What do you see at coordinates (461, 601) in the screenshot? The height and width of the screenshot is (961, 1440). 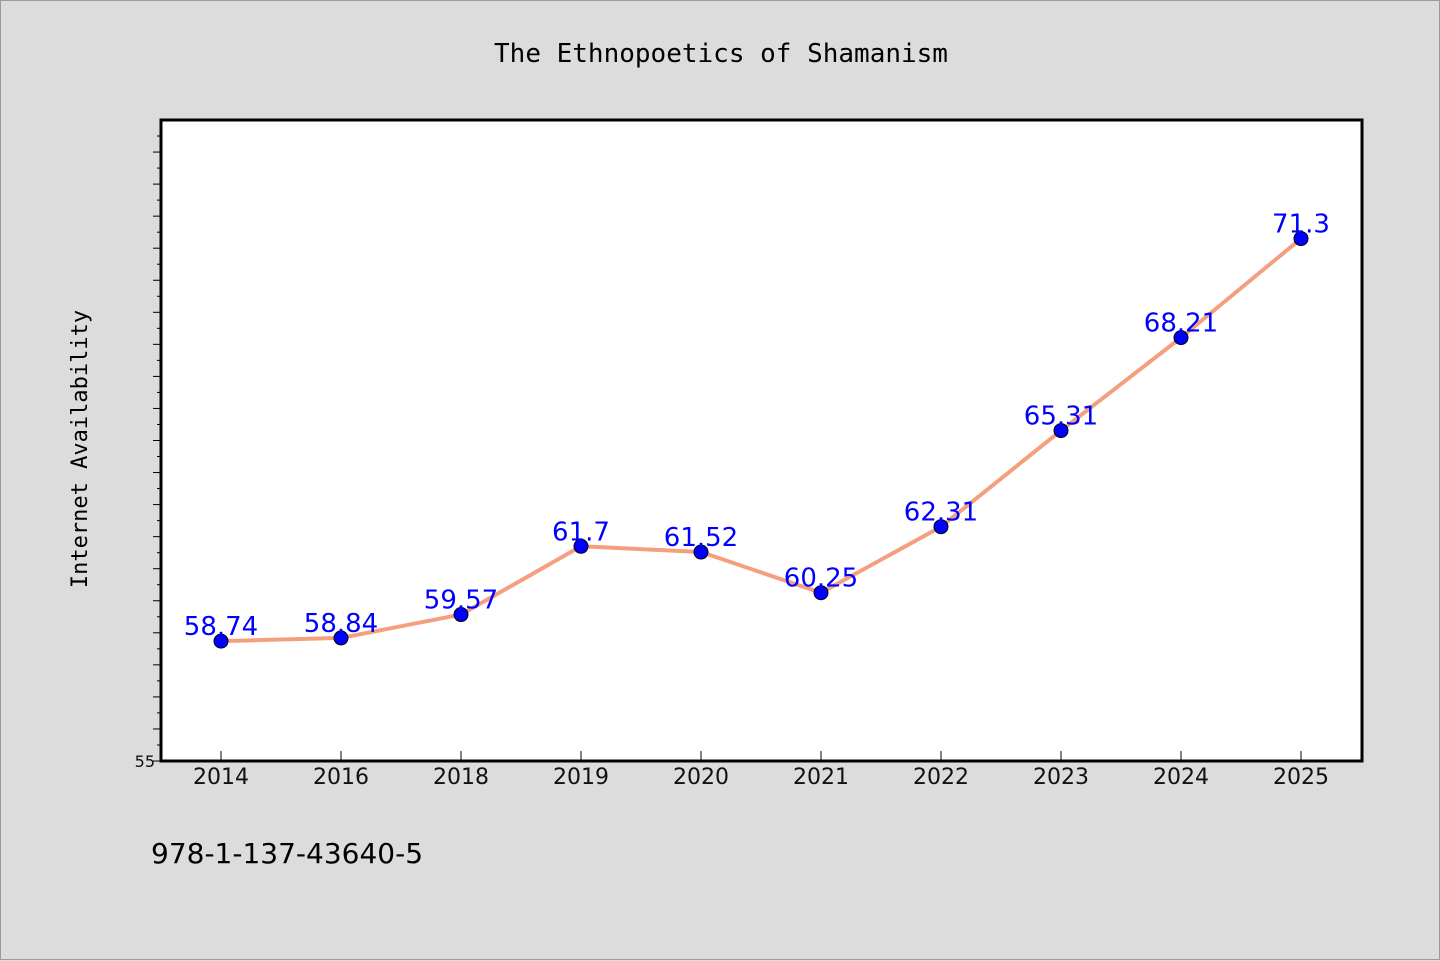 I see `data-label: 59.57` at bounding box center [461, 601].